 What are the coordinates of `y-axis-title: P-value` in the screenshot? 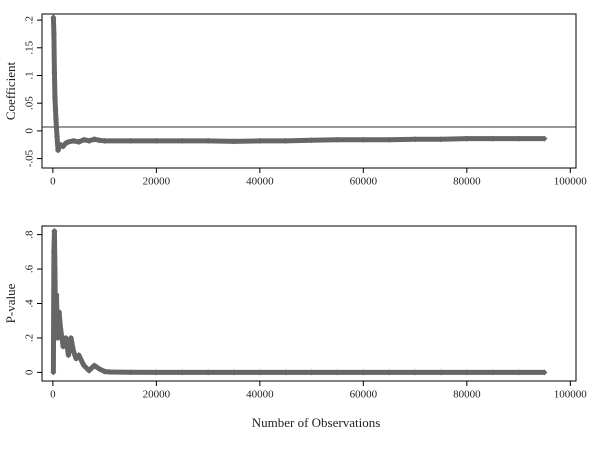 It's located at (10, 303).